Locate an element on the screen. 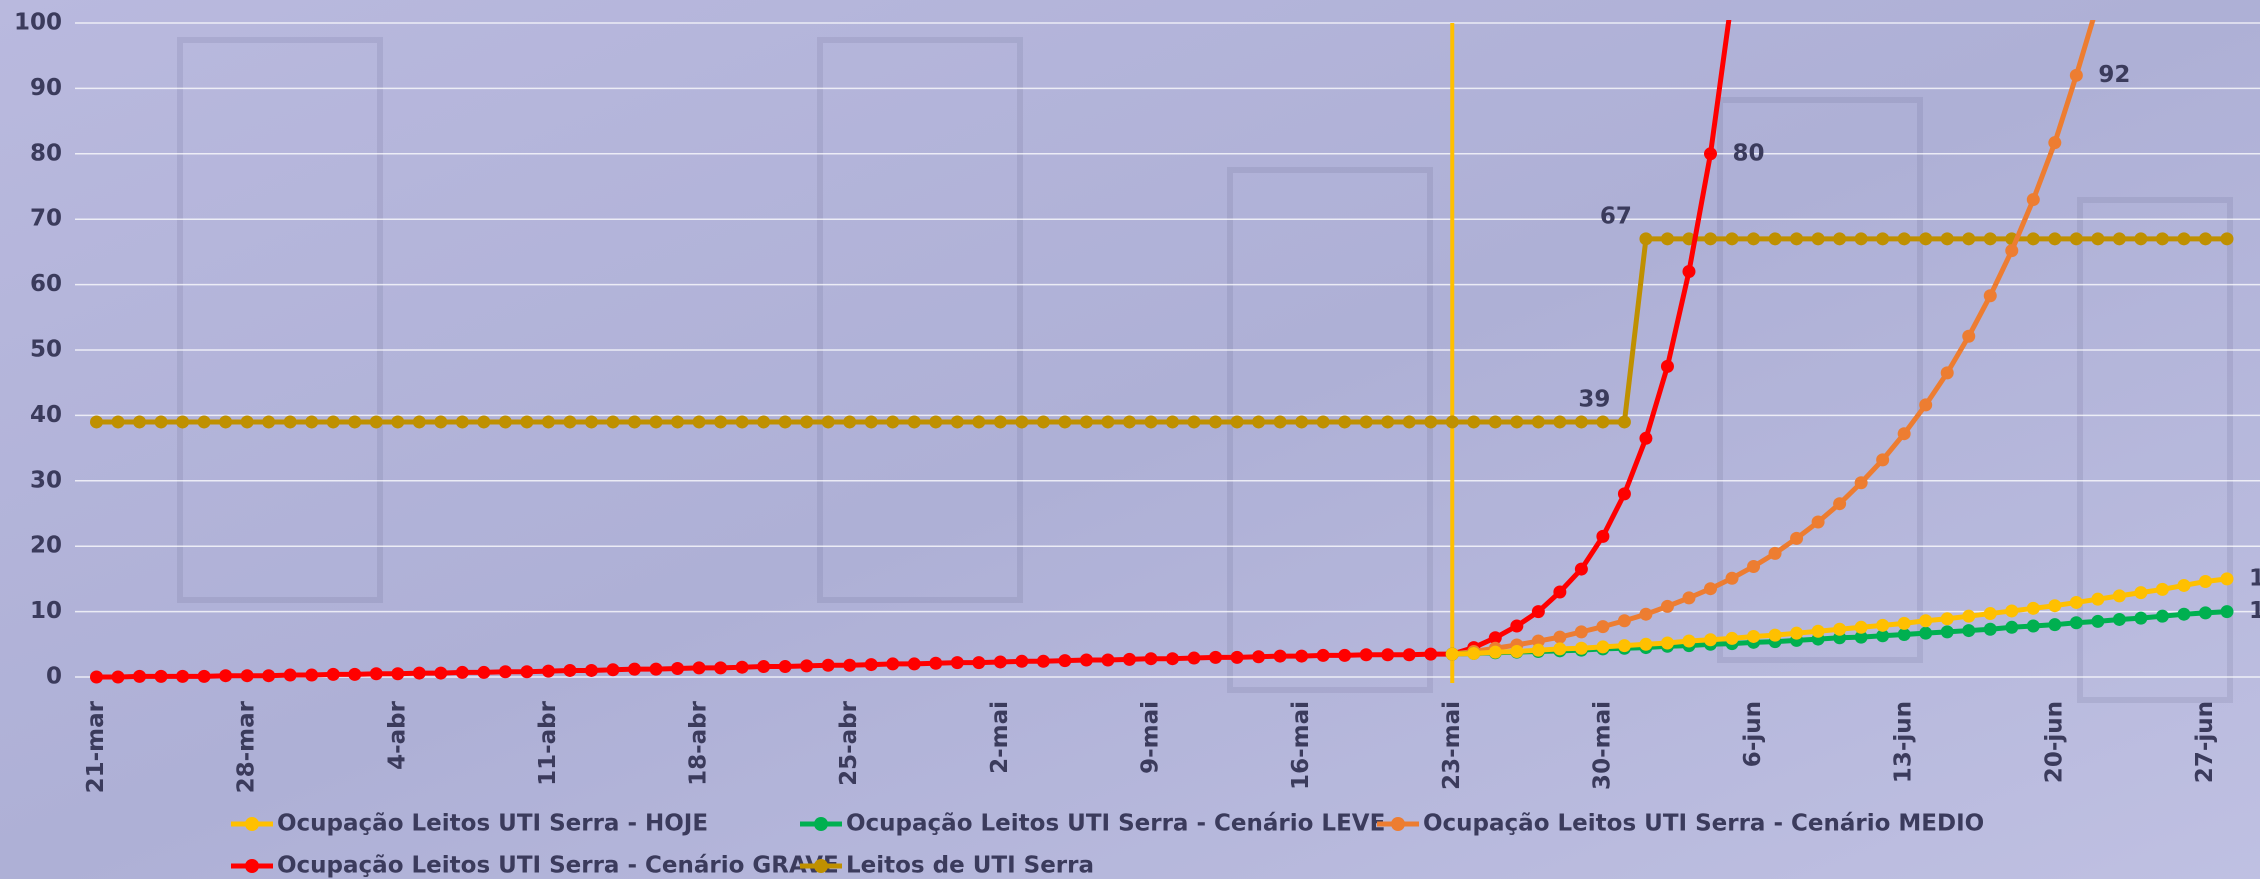 The image size is (2260, 879). x-tick-label: 4-abr is located at coordinates (397, 735).